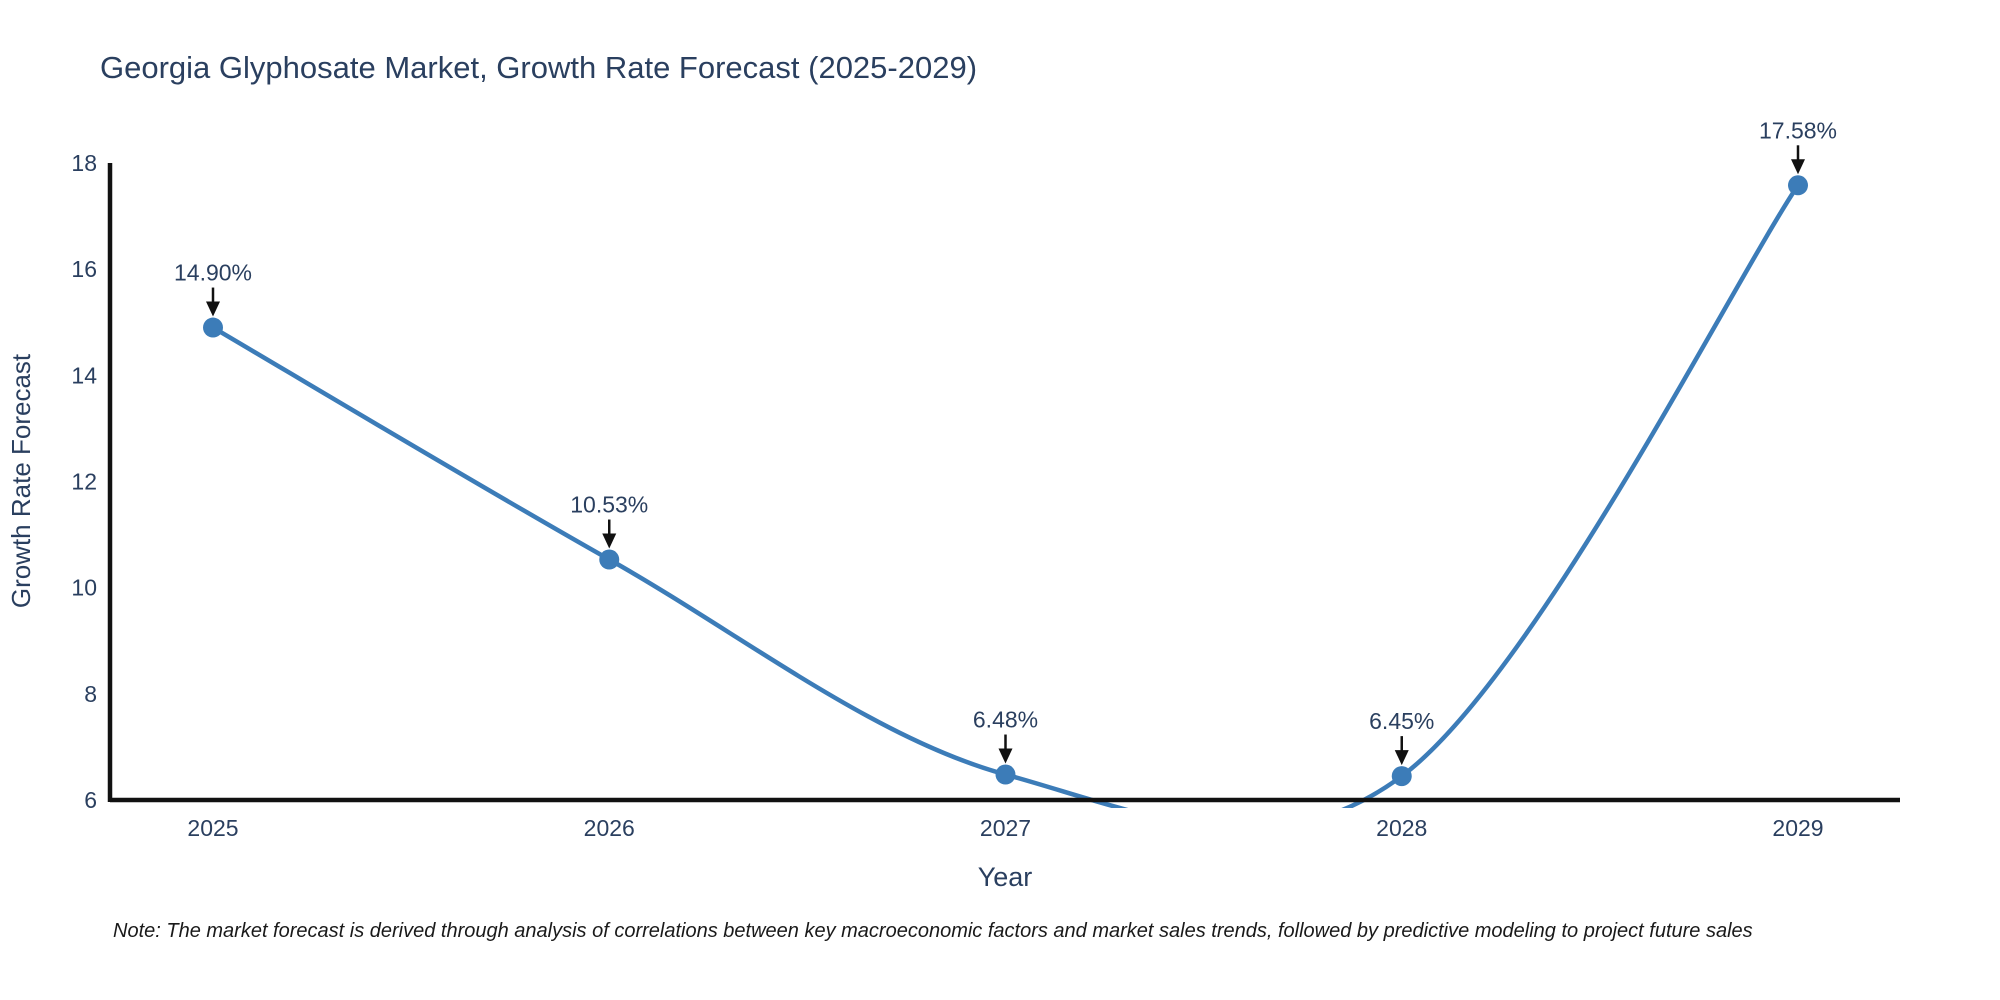 This screenshot has width=2000, height=1000. What do you see at coordinates (84, 588) in the screenshot?
I see `y-tick-label: 10` at bounding box center [84, 588].